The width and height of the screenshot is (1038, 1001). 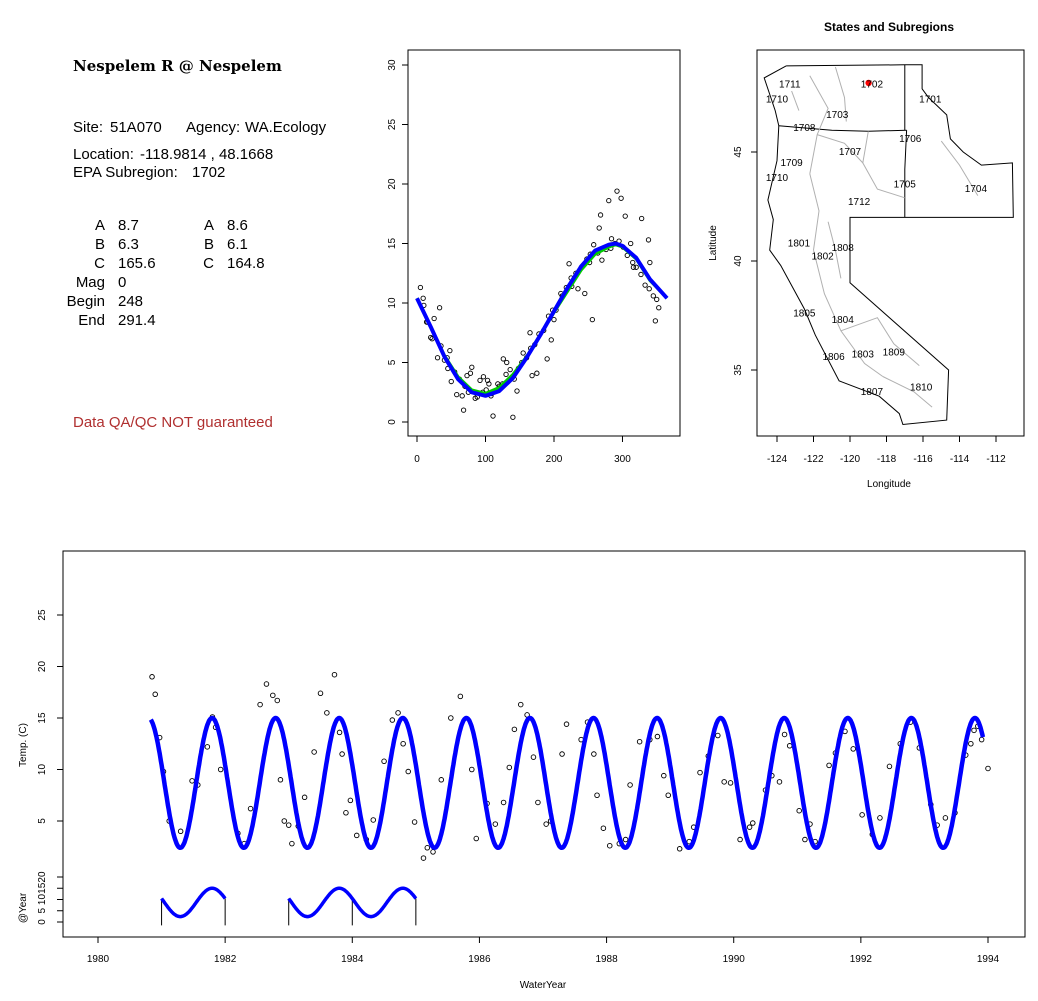 I want to click on region-label: 1809, so click(x=894, y=353).